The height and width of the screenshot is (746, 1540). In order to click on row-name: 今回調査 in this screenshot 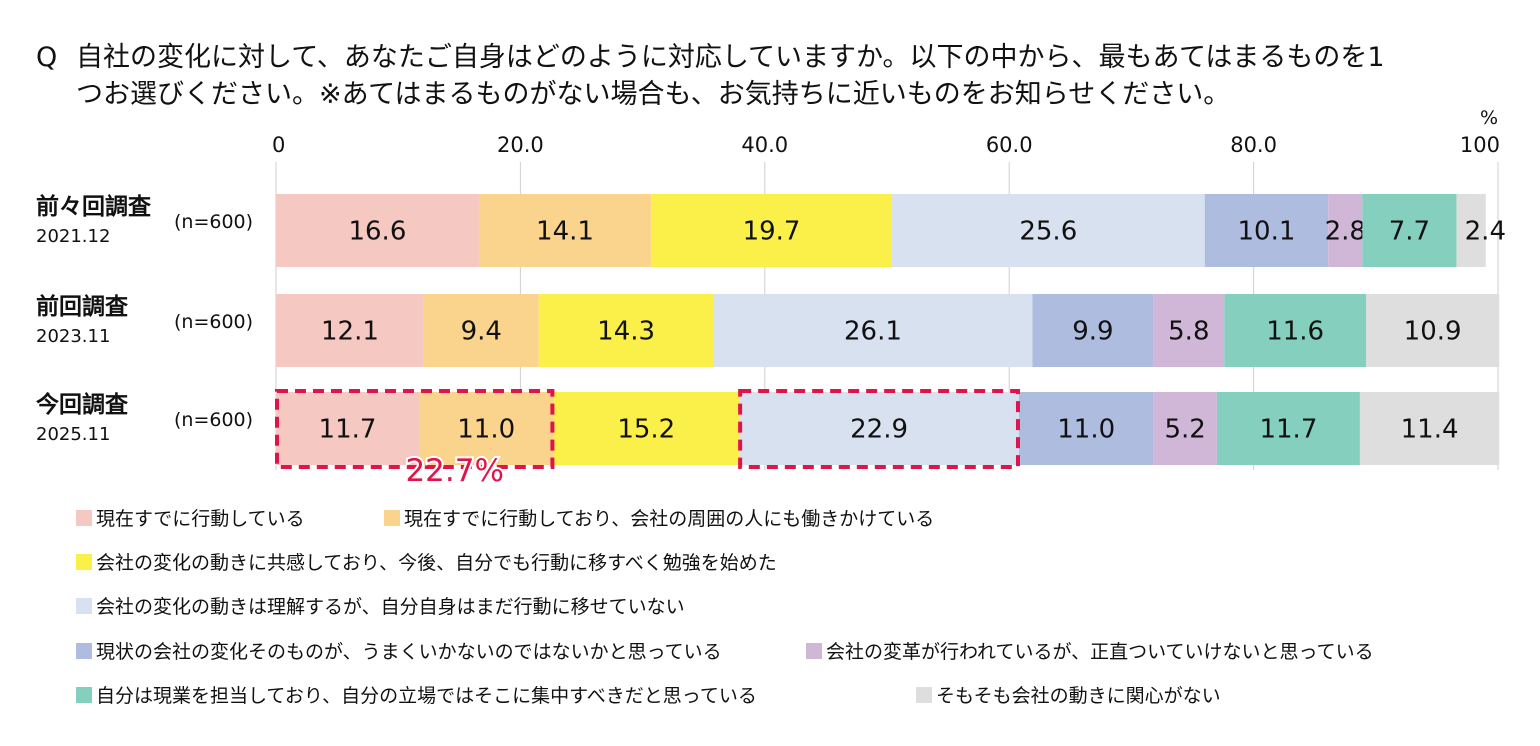, I will do `click(82, 404)`.